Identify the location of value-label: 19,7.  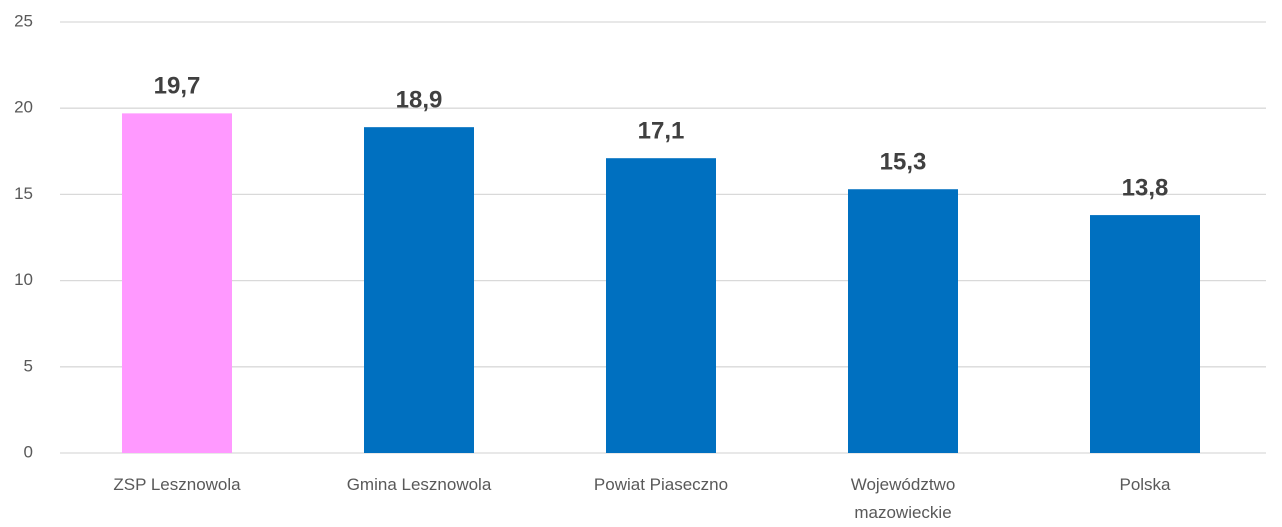
(177, 86).